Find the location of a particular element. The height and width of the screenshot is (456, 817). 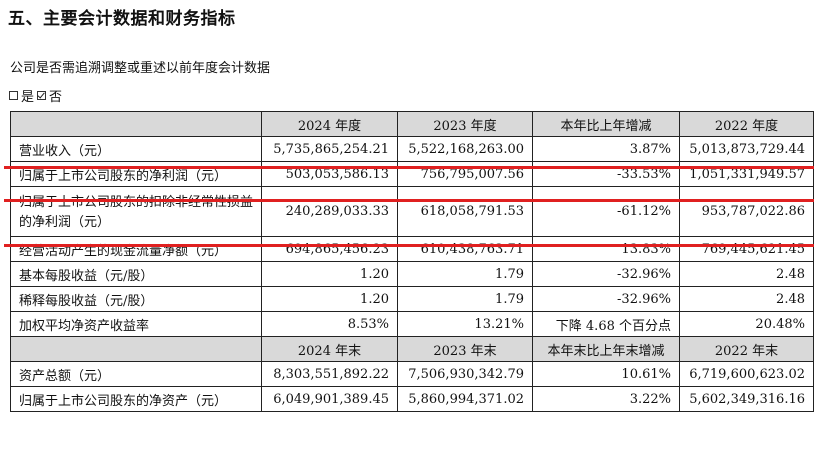

header-cell: 本年末比上年末增减 is located at coordinates (606, 349).